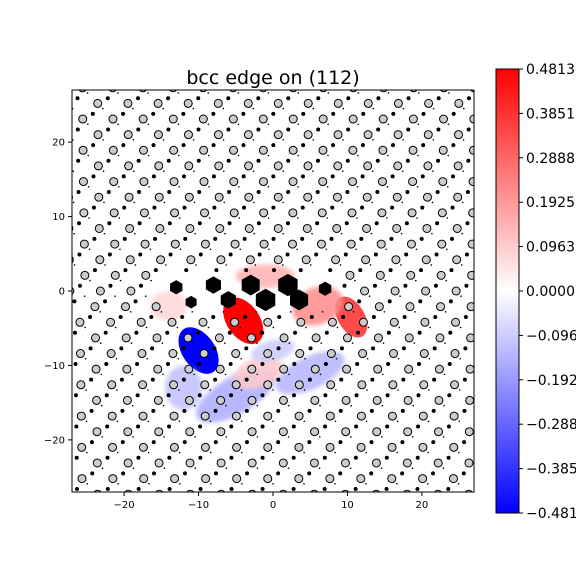 The image size is (576, 580). Describe the element at coordinates (551, 470) in the screenshot. I see `colorbar-tick-label: −0.385` at that location.